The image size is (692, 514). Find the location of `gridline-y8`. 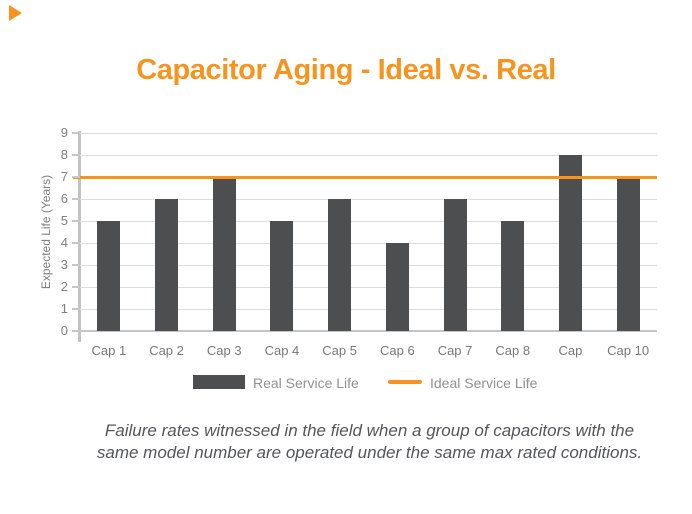

gridline-y8 is located at coordinates (368, 155).